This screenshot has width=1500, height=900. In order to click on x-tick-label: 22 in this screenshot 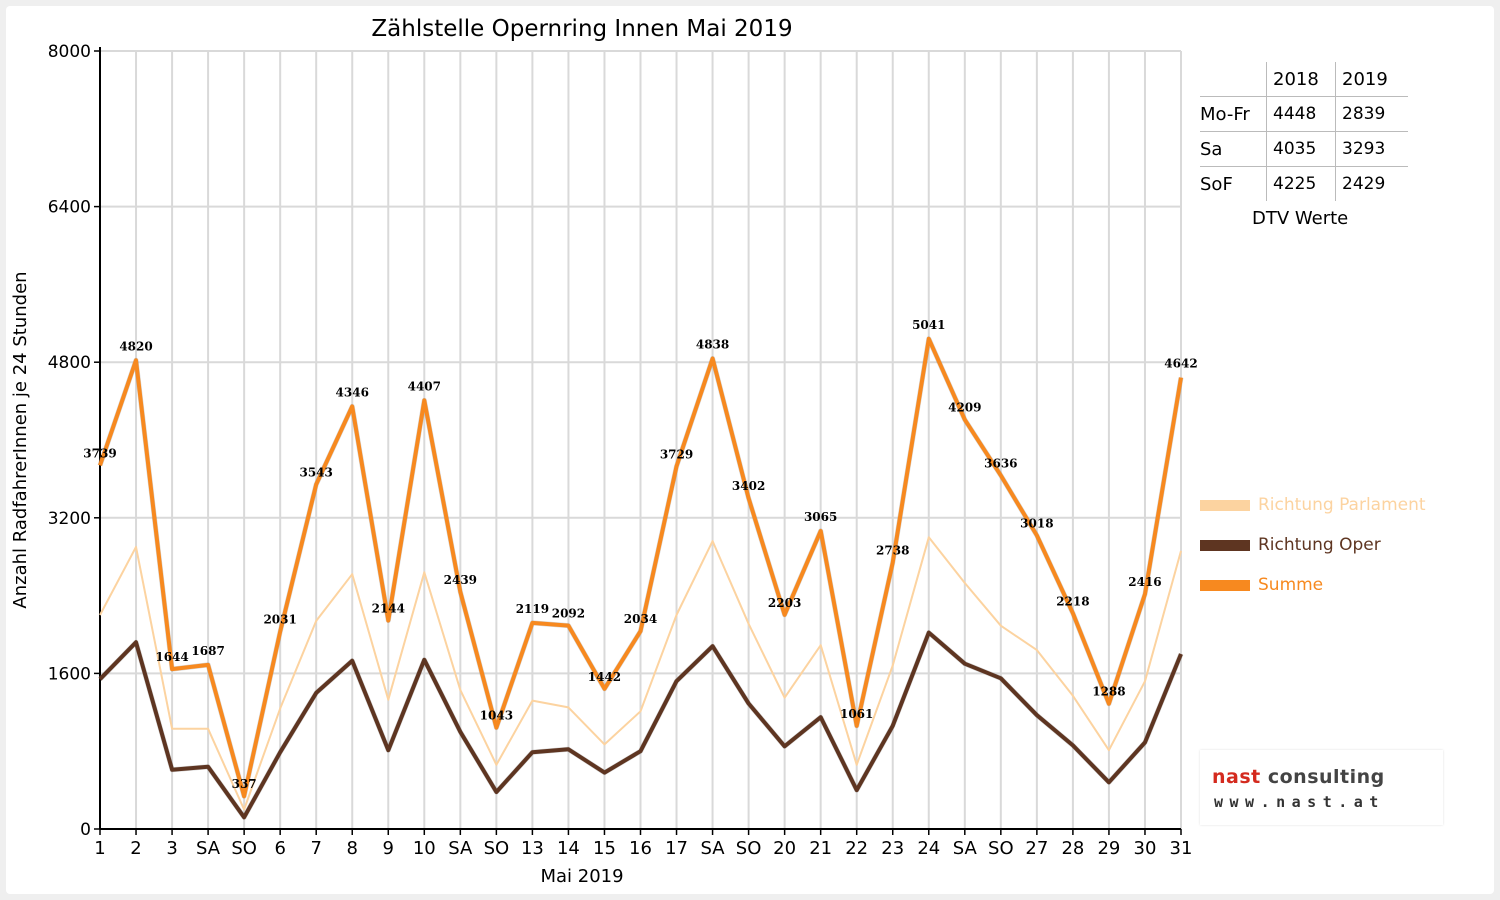, I will do `click(856, 848)`.